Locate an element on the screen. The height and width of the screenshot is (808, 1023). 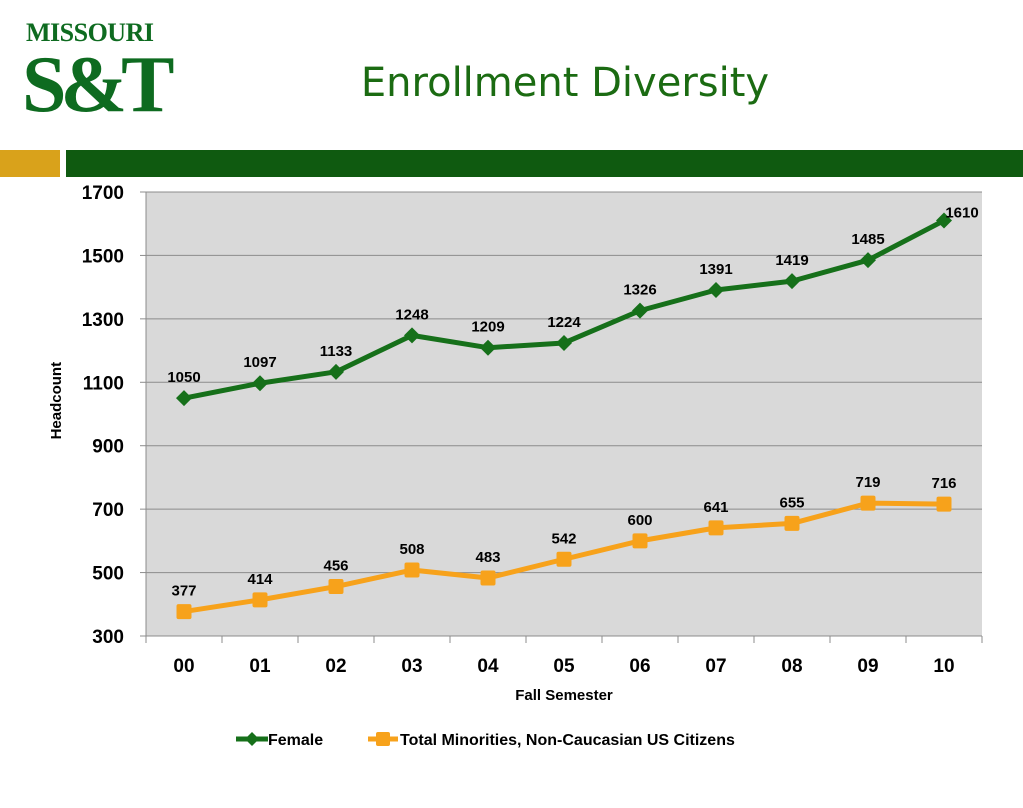
legend-label: Female is located at coordinates (295, 740).